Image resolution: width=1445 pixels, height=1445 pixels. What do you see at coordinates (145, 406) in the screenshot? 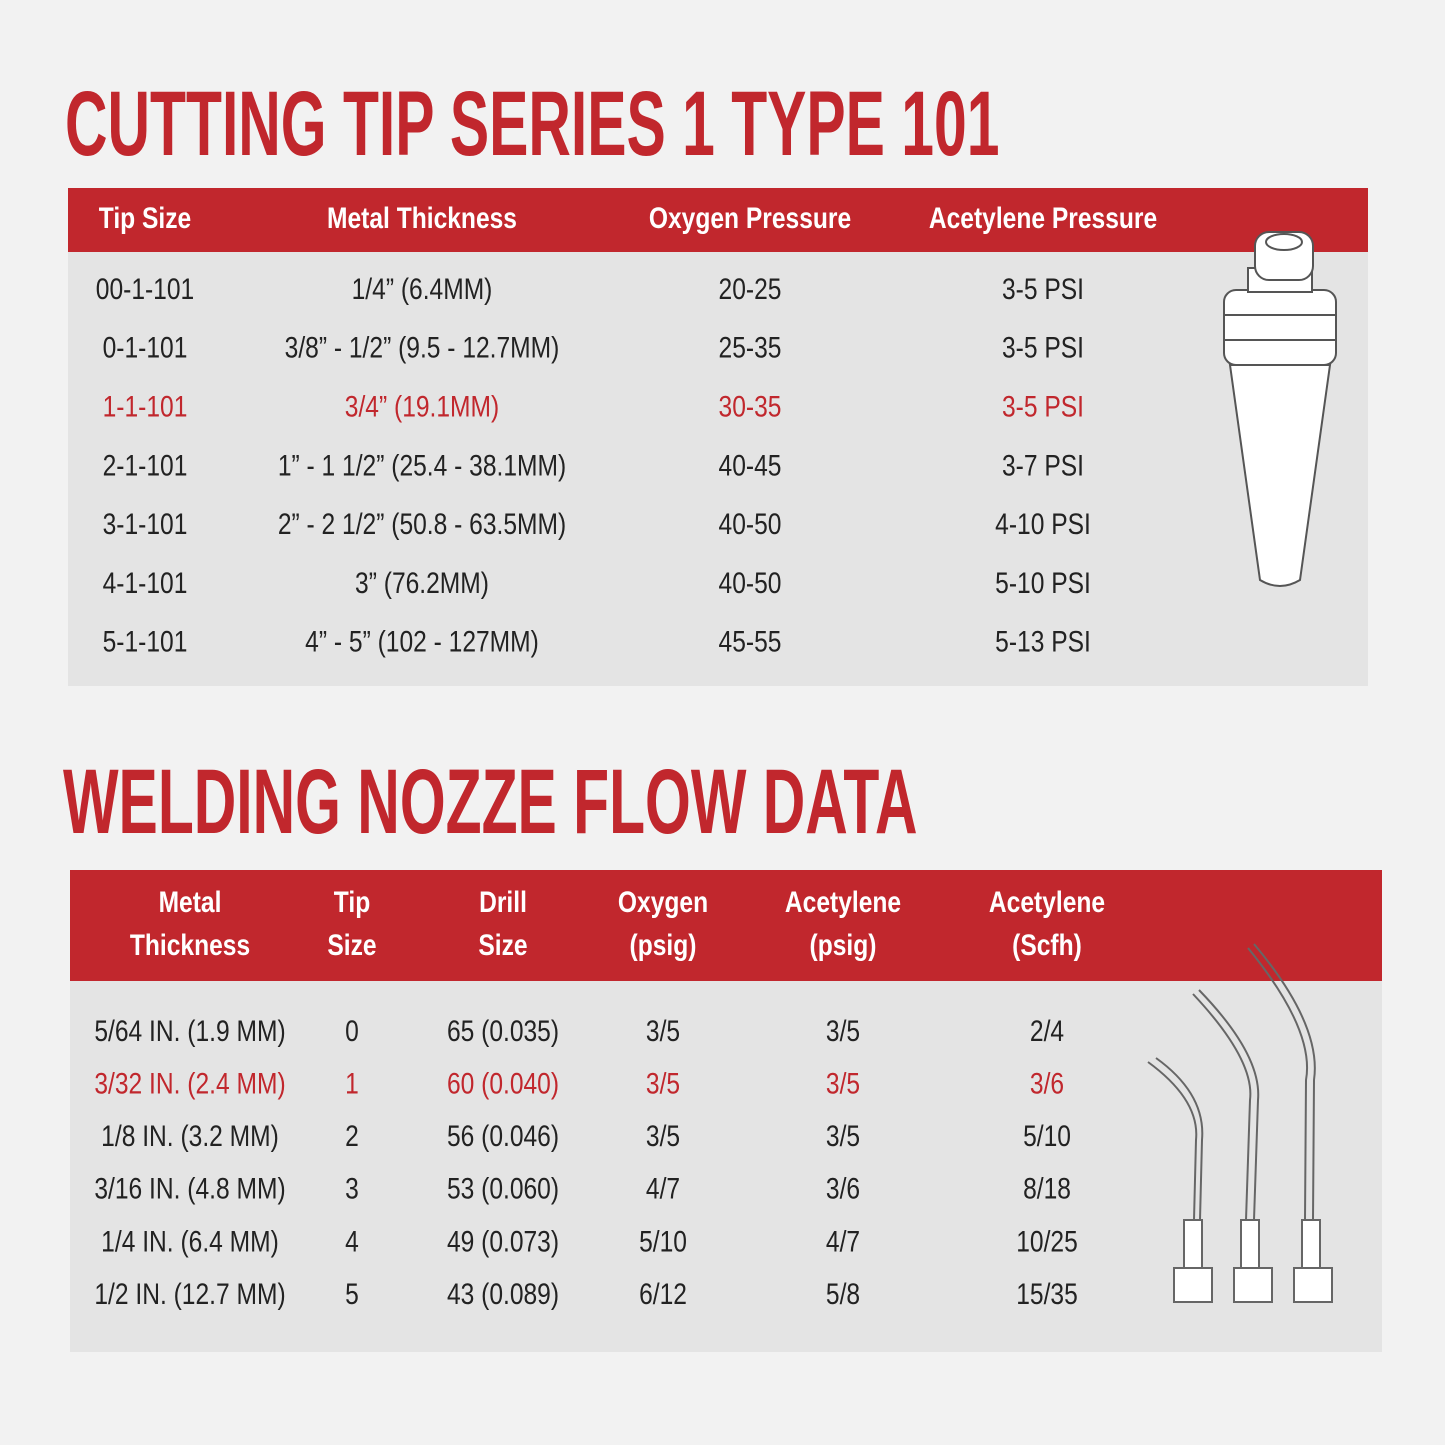
I see `table-cell: 1-1-101` at bounding box center [145, 406].